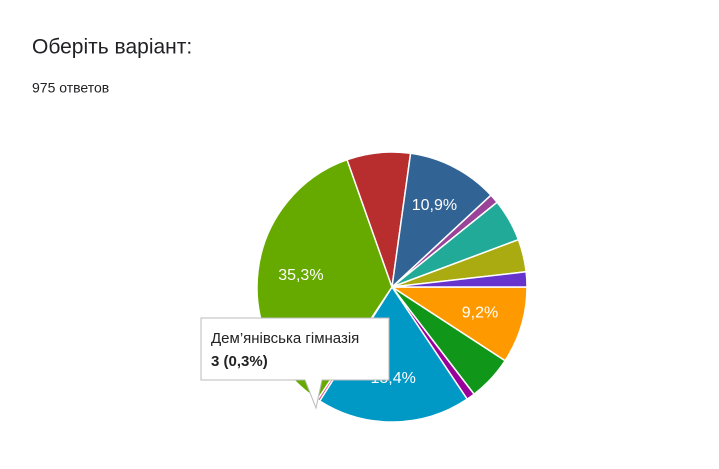 The width and height of the screenshot is (719, 469). What do you see at coordinates (112, 47) in the screenshot?
I see `title: Оберіть варіант:` at bounding box center [112, 47].